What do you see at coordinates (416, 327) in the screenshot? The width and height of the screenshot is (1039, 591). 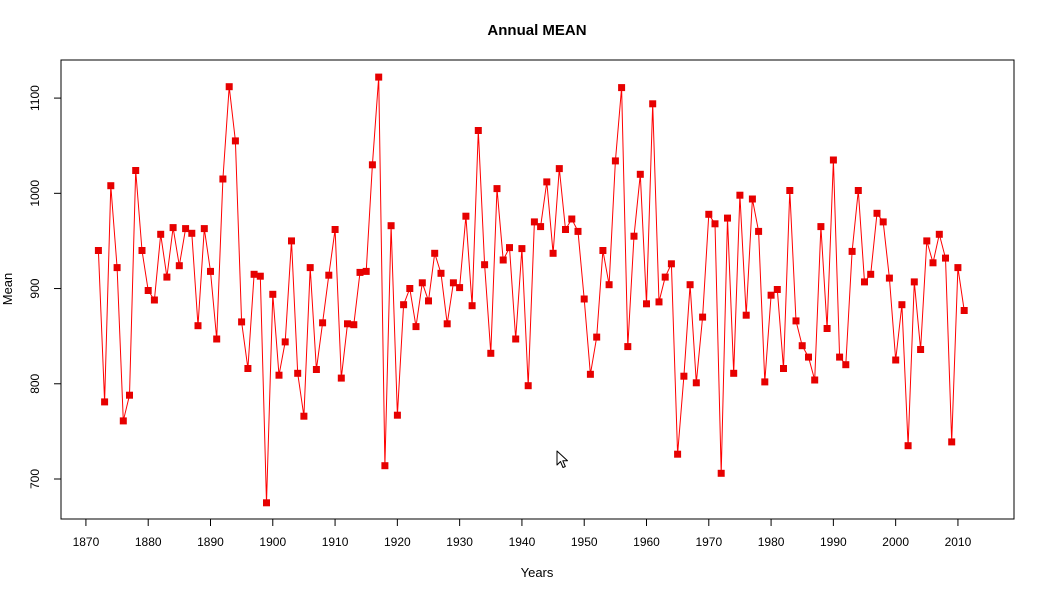 I see `data-point-1923` at bounding box center [416, 327].